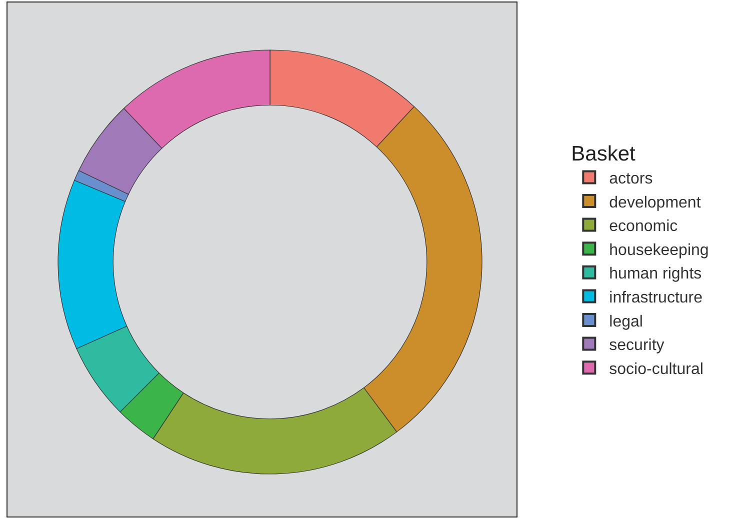 This screenshot has height=518, width=744. What do you see at coordinates (603, 154) in the screenshot?
I see `legend-title: Basket` at bounding box center [603, 154].